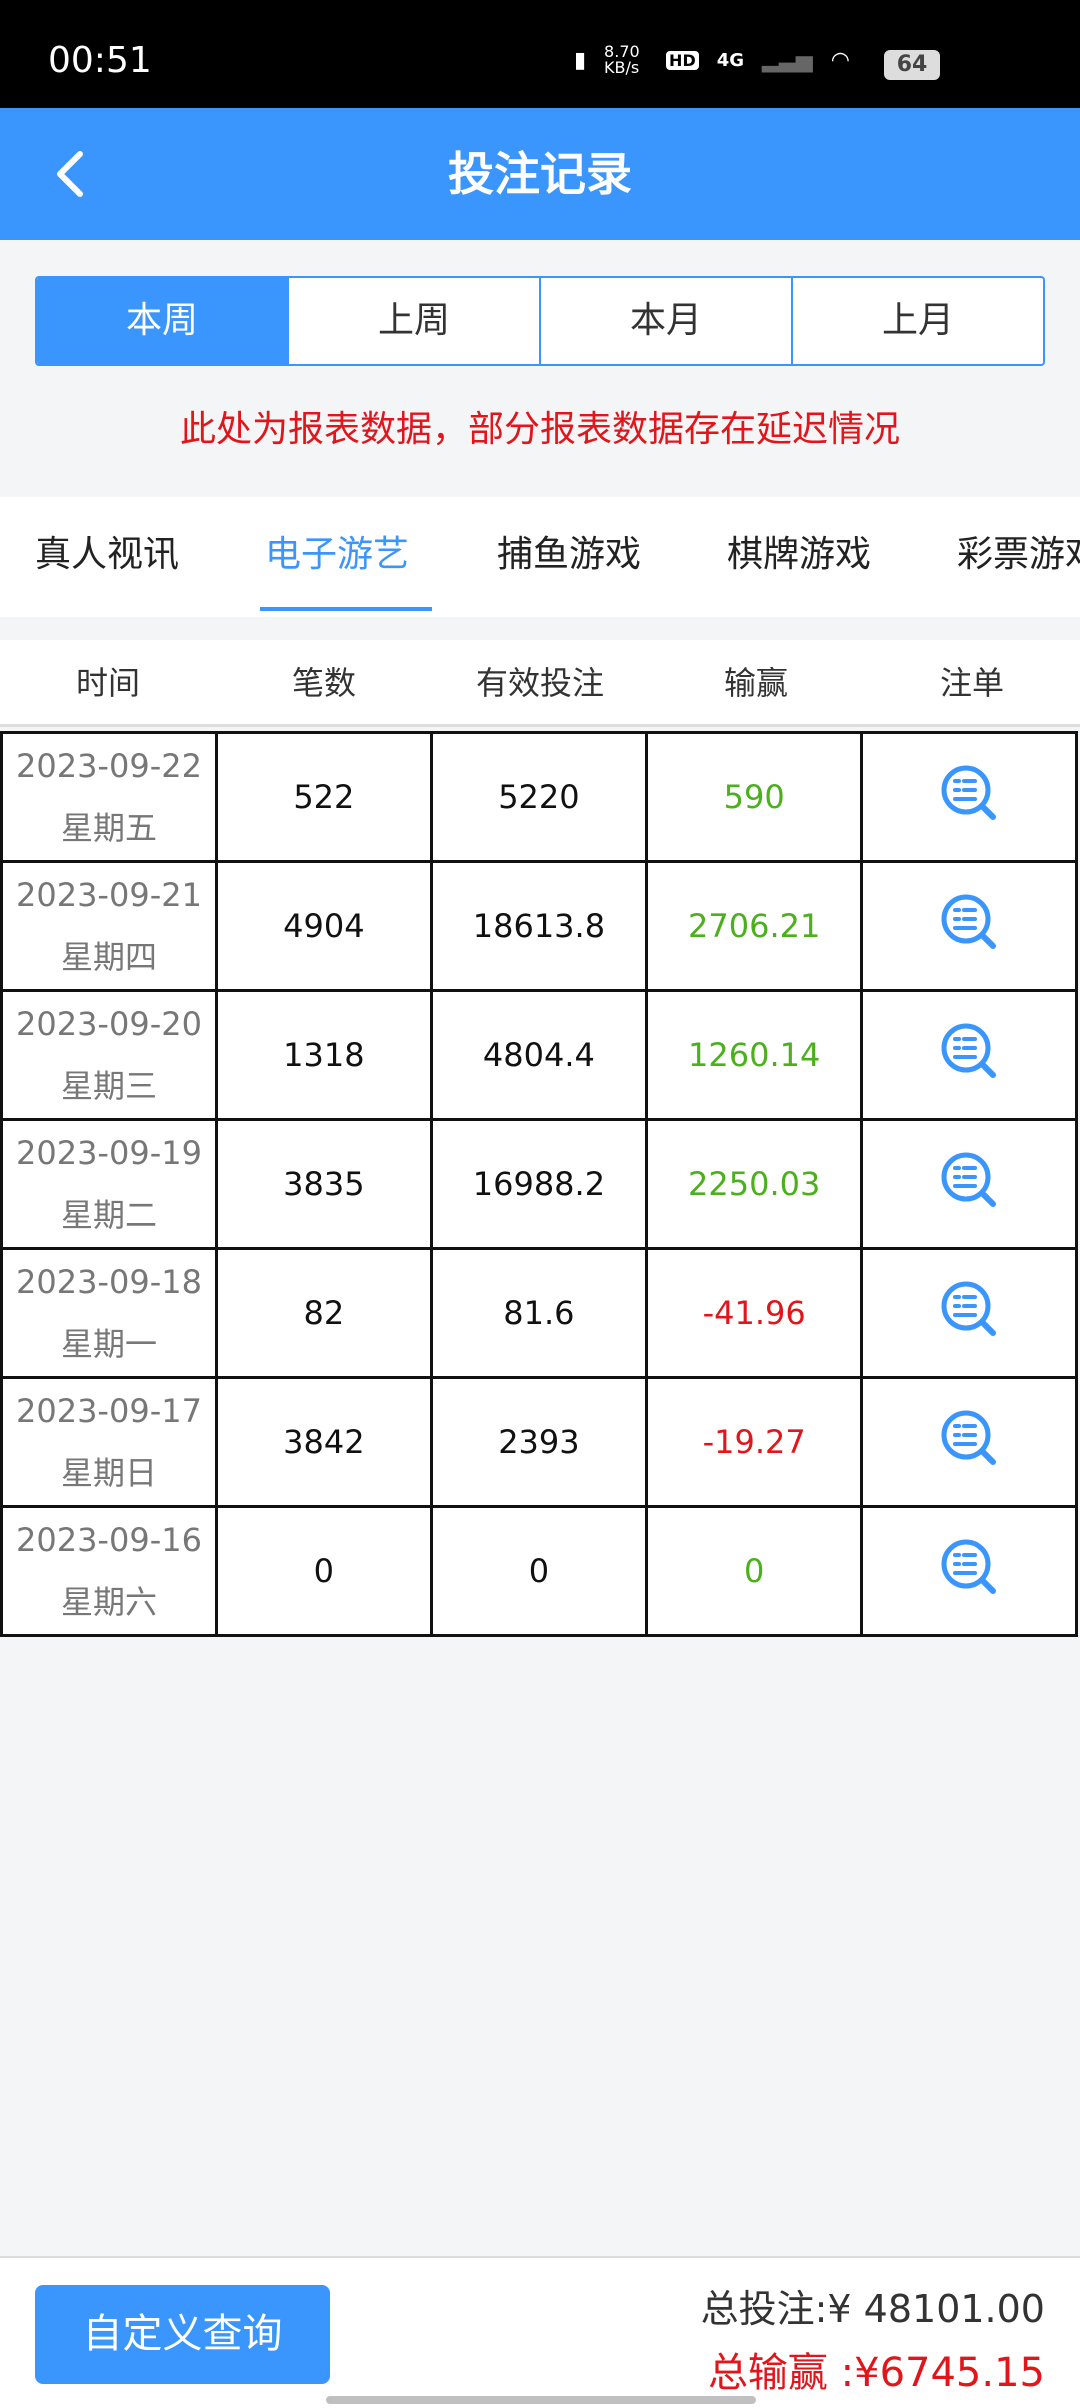 The image size is (1080, 2408). Describe the element at coordinates (108, 1086) in the screenshot. I see `weekday: 星期三` at that location.